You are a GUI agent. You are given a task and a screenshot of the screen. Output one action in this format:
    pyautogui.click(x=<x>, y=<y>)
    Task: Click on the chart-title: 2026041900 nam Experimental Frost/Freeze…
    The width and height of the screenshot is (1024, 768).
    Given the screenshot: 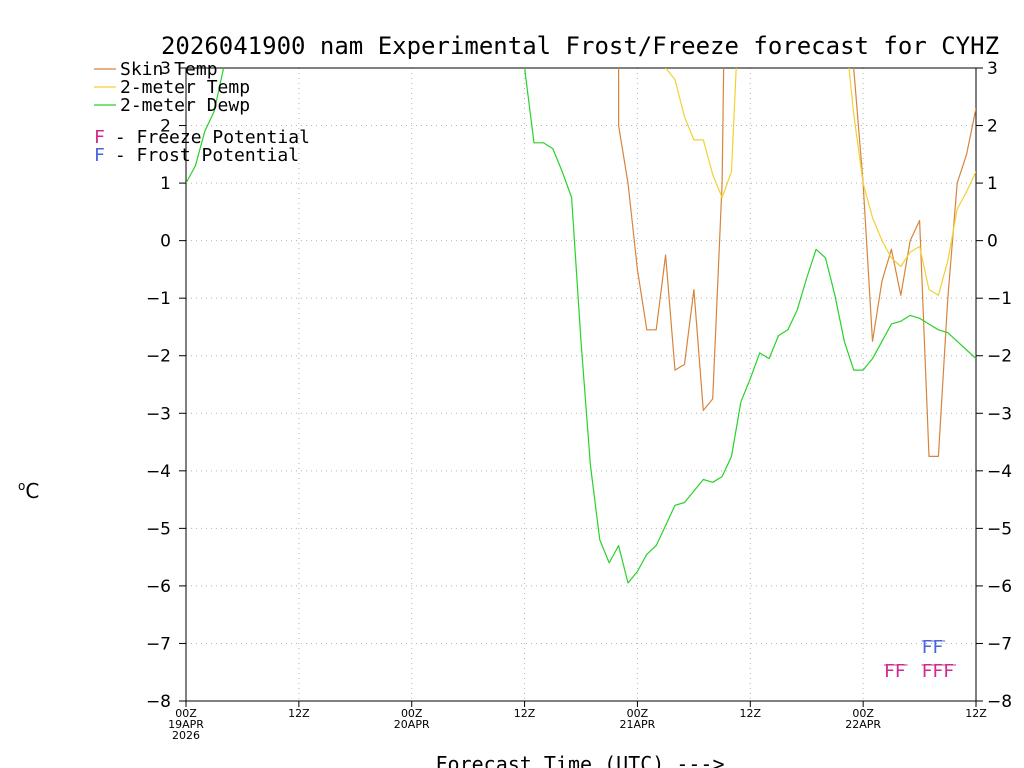 What is the action you would take?
    pyautogui.click(x=580, y=46)
    